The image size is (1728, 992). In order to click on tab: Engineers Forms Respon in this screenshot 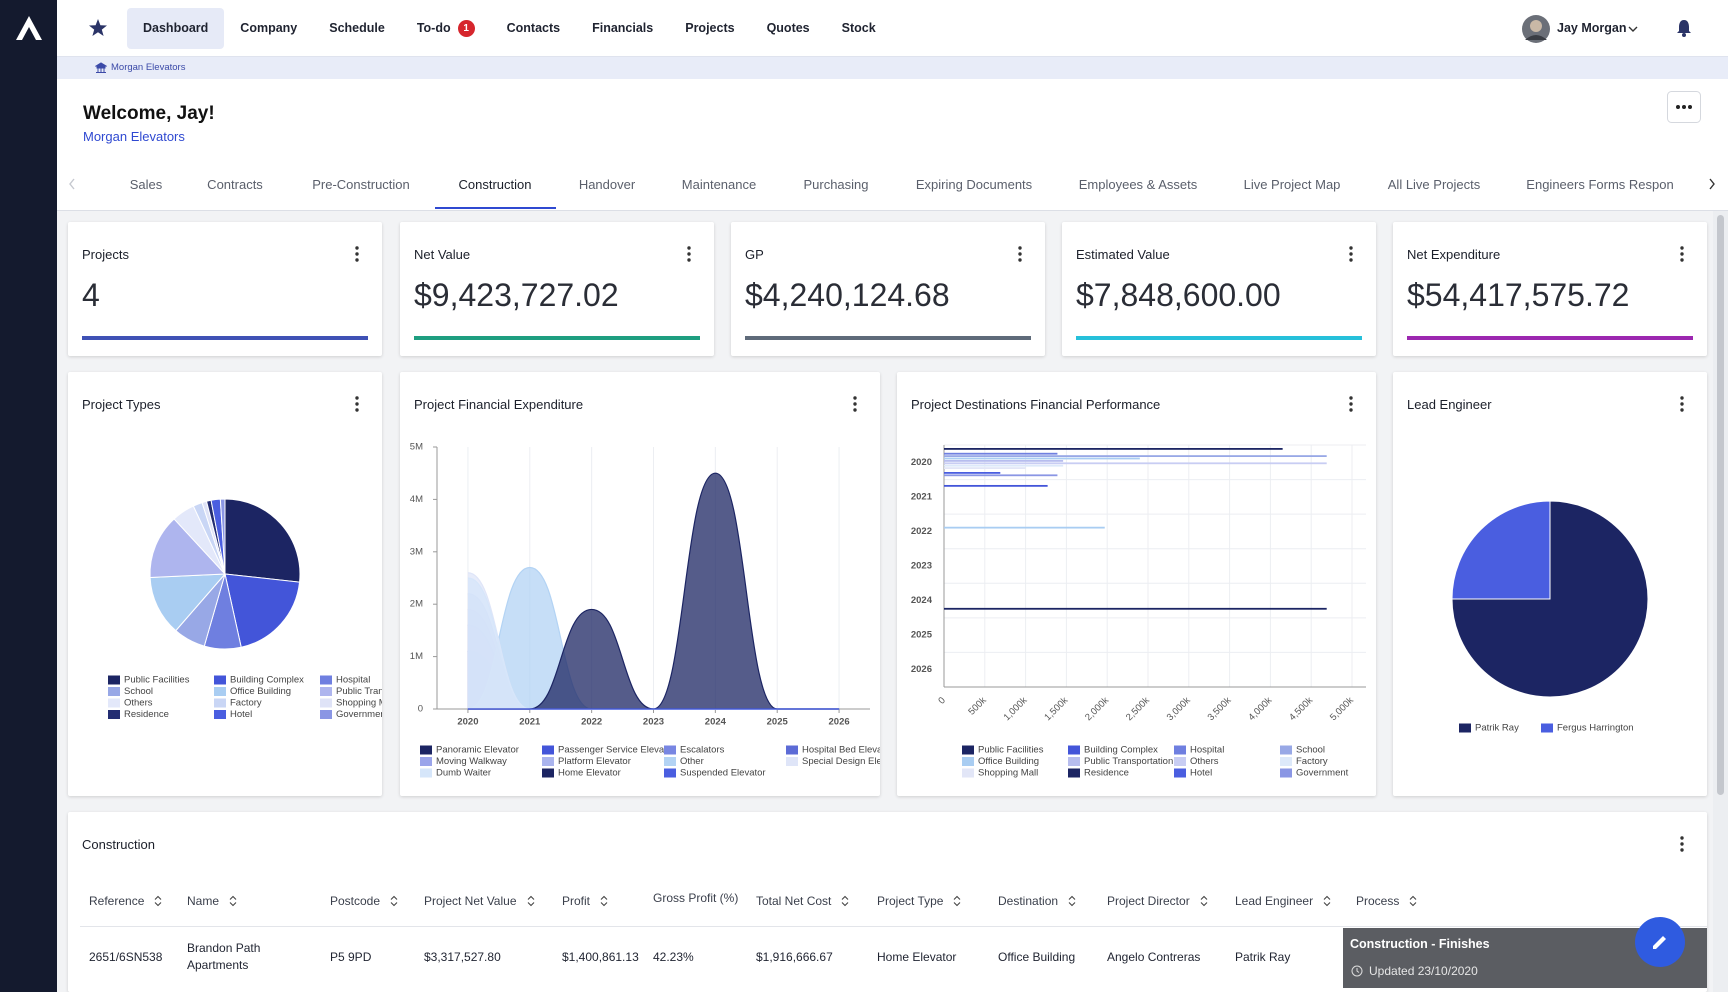, I will do `click(1599, 184)`.